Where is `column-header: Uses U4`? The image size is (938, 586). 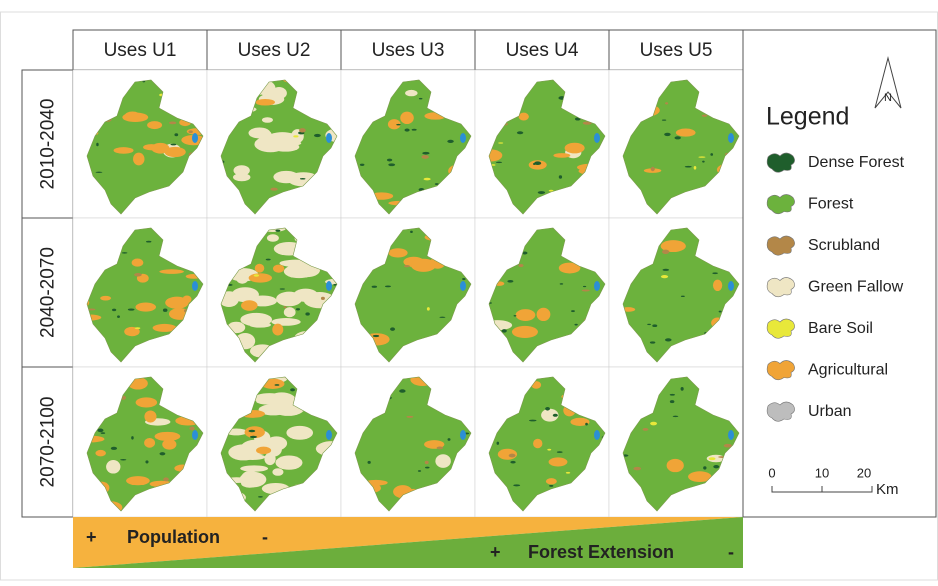 column-header: Uses U4 is located at coordinates (542, 50).